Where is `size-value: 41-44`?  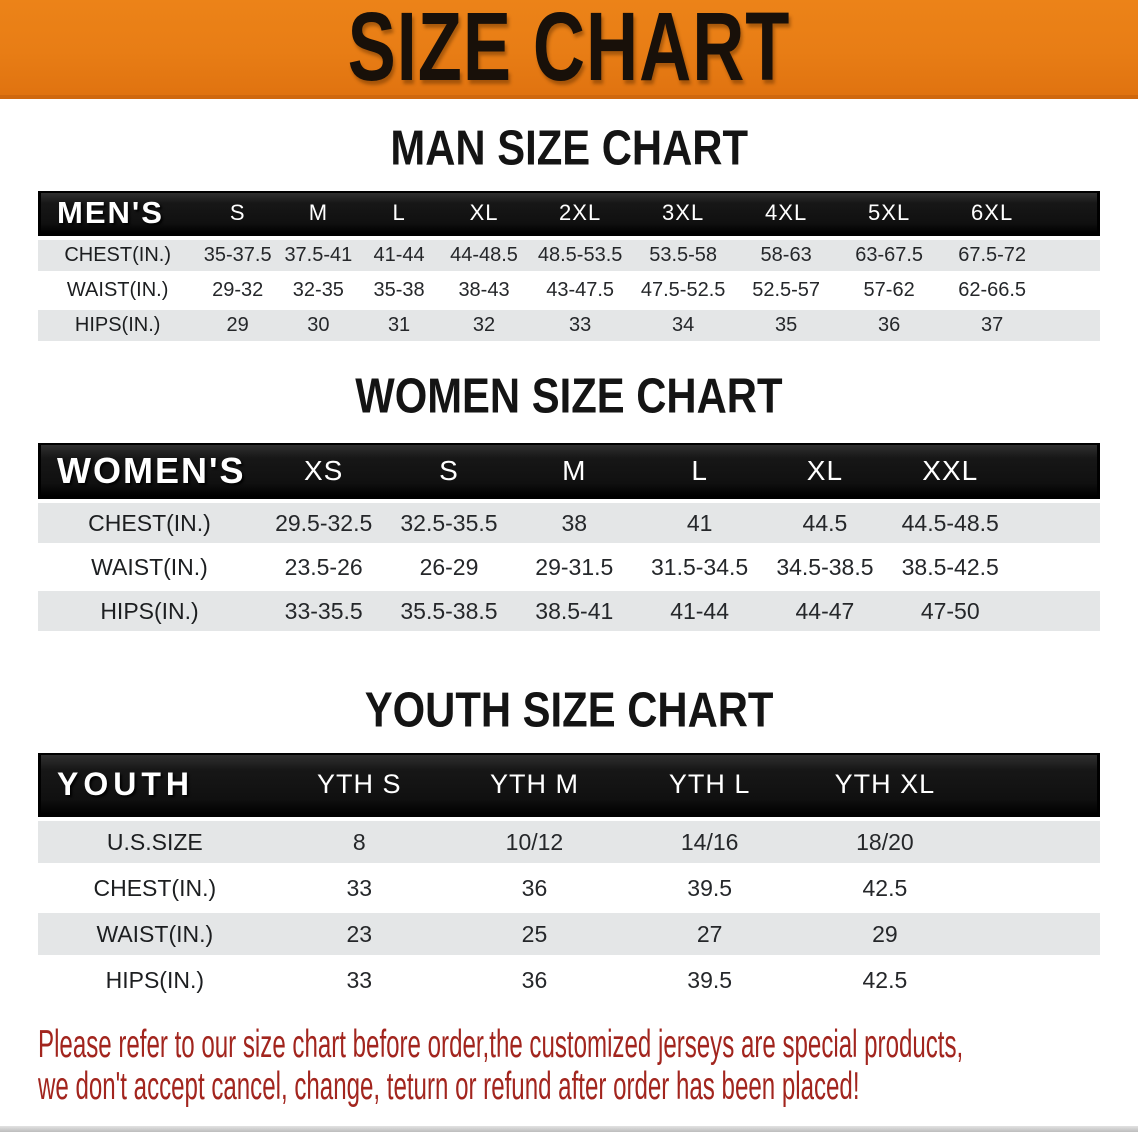 size-value: 41-44 is located at coordinates (399, 255).